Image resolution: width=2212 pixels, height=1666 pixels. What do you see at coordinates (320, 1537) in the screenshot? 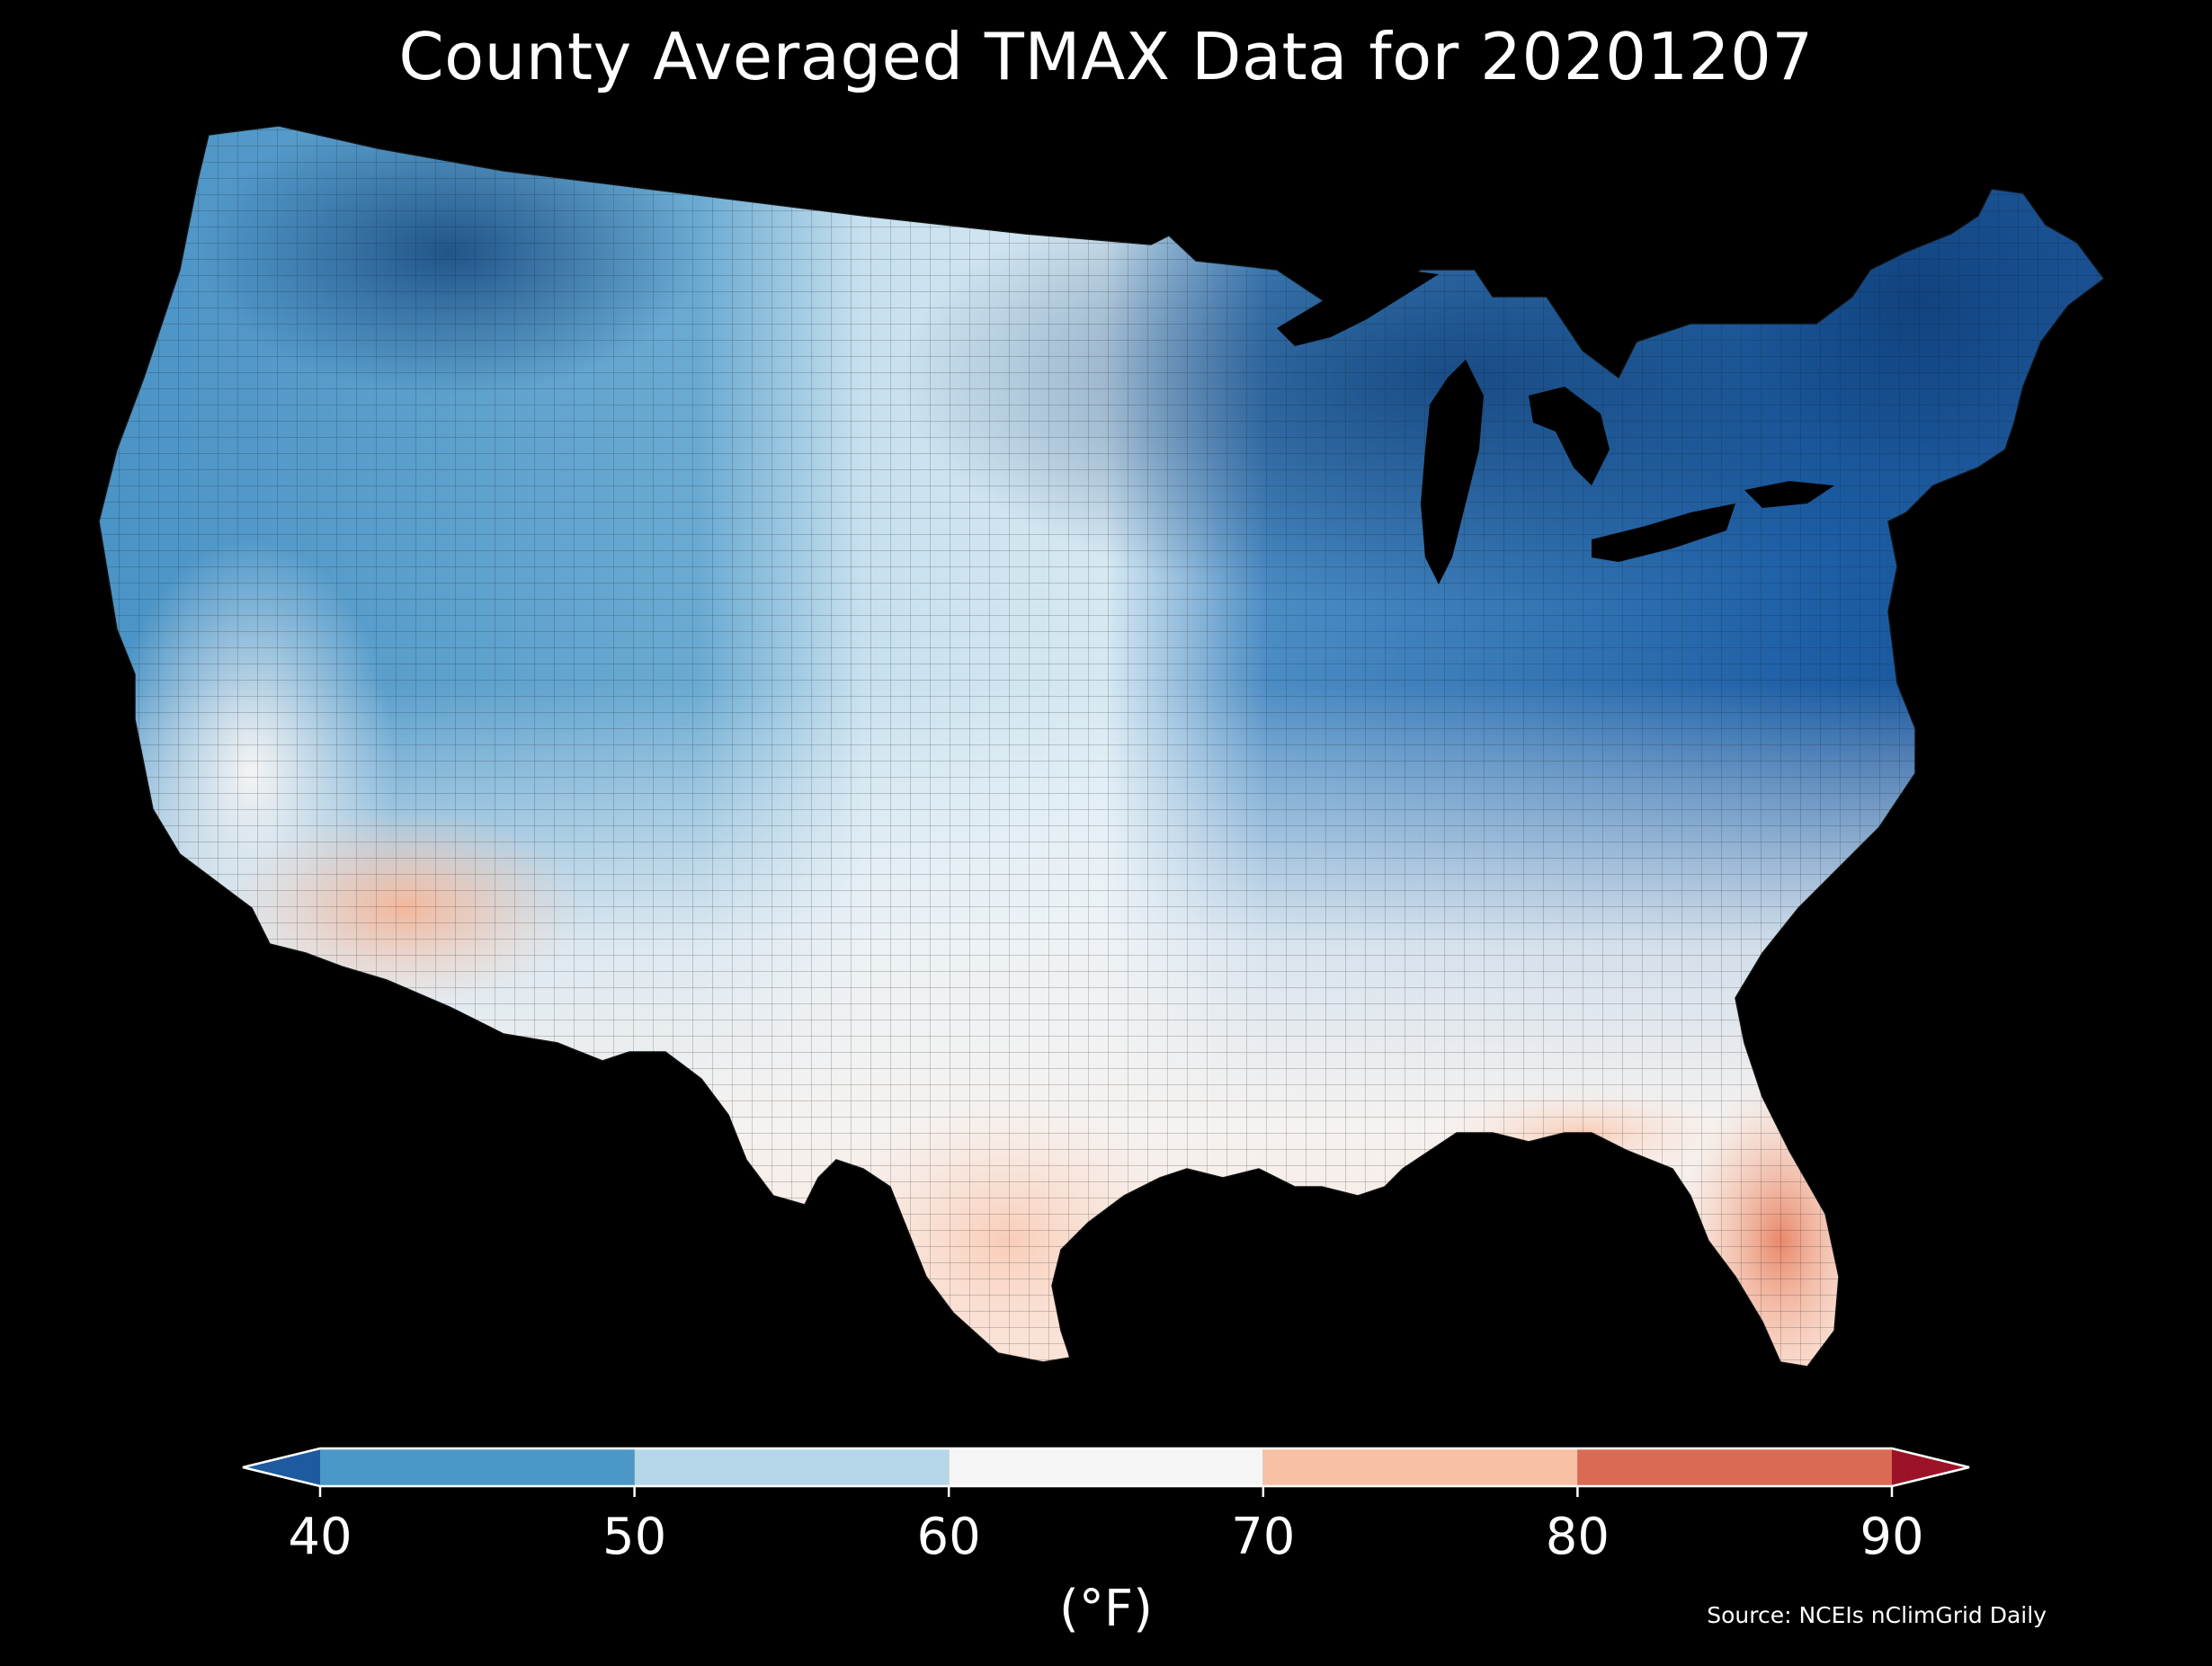
I see `colorbar-tick-label: 40` at bounding box center [320, 1537].